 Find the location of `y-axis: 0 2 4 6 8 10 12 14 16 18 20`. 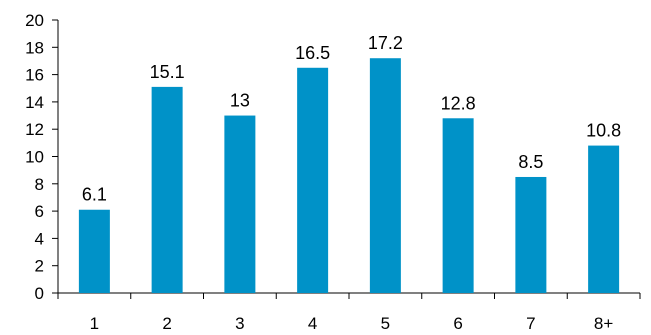

y-axis: 0 2 4 6 8 10 12 14 16 18 20 is located at coordinates (42, 157).